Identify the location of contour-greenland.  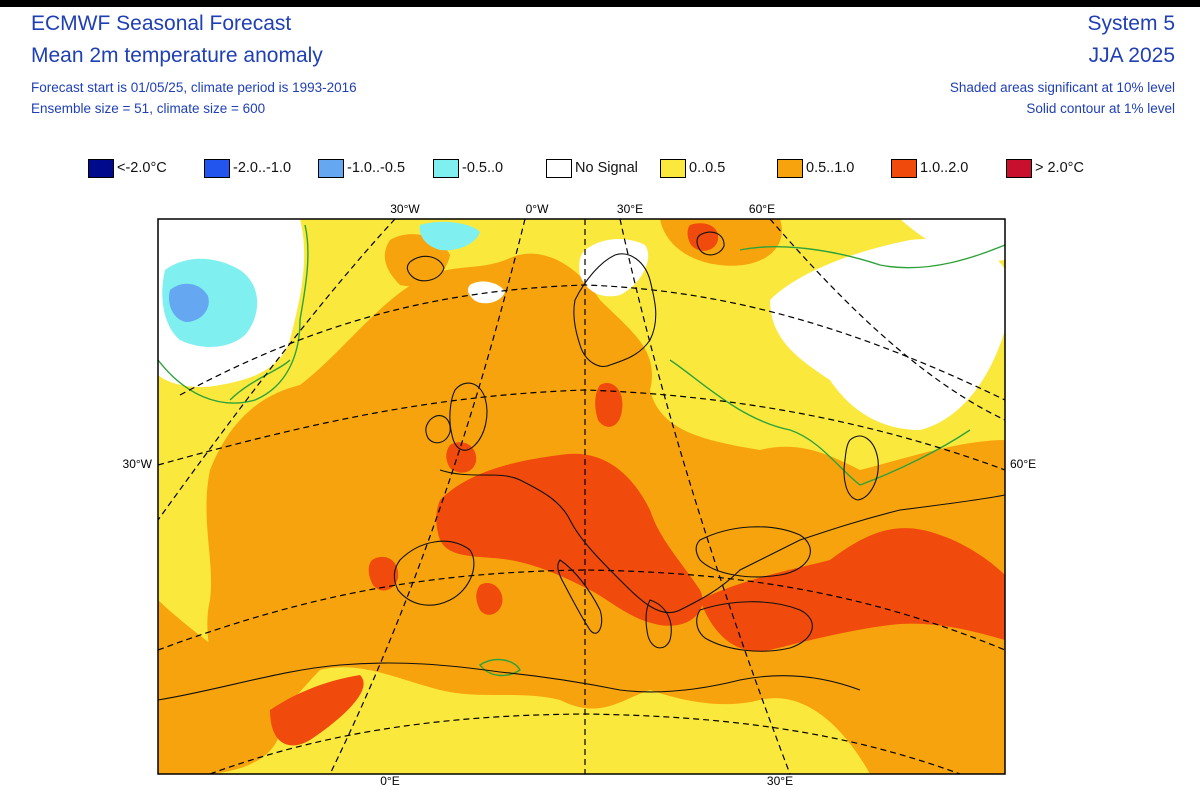
(233, 314).